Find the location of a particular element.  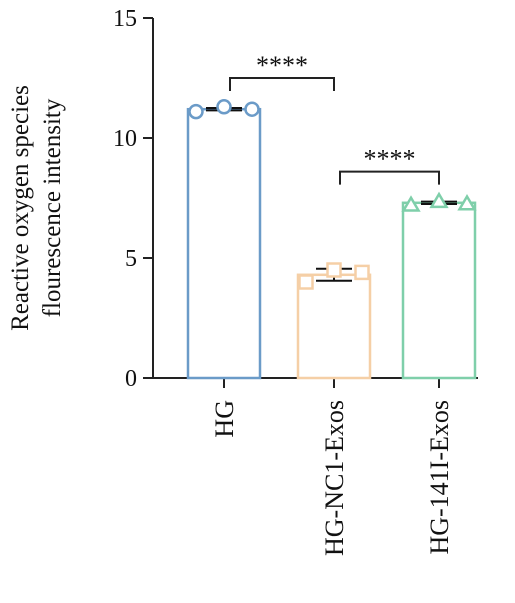

error-bars is located at coordinates (331, 194).